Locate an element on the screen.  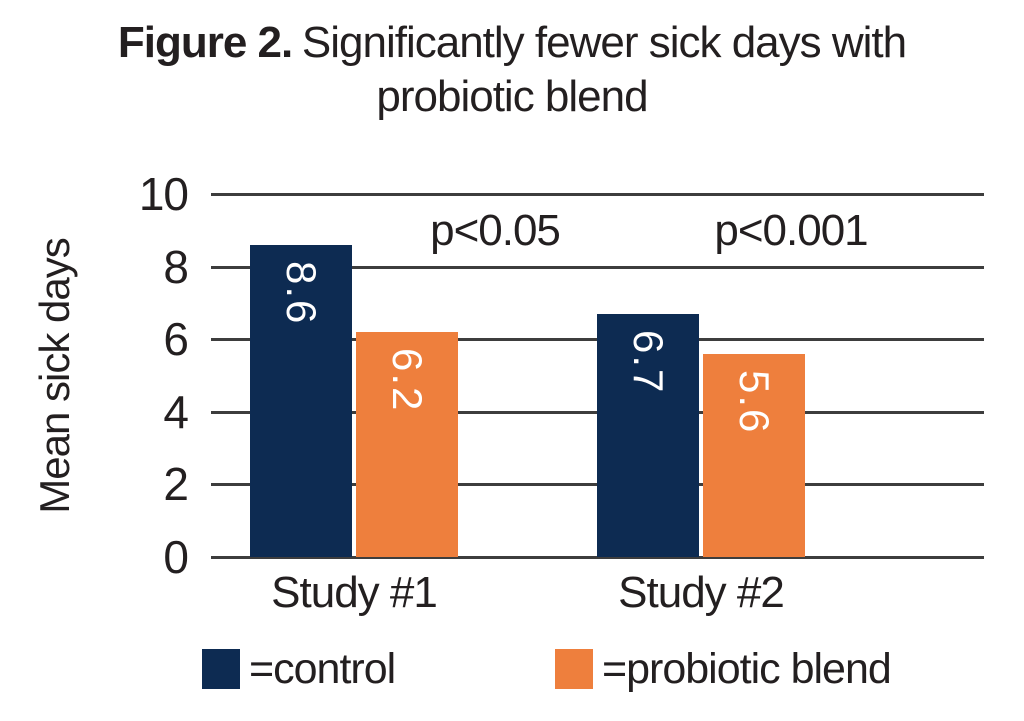
figure-title-line1-text: Significantly fewer sick days with is located at coordinates (604, 42).